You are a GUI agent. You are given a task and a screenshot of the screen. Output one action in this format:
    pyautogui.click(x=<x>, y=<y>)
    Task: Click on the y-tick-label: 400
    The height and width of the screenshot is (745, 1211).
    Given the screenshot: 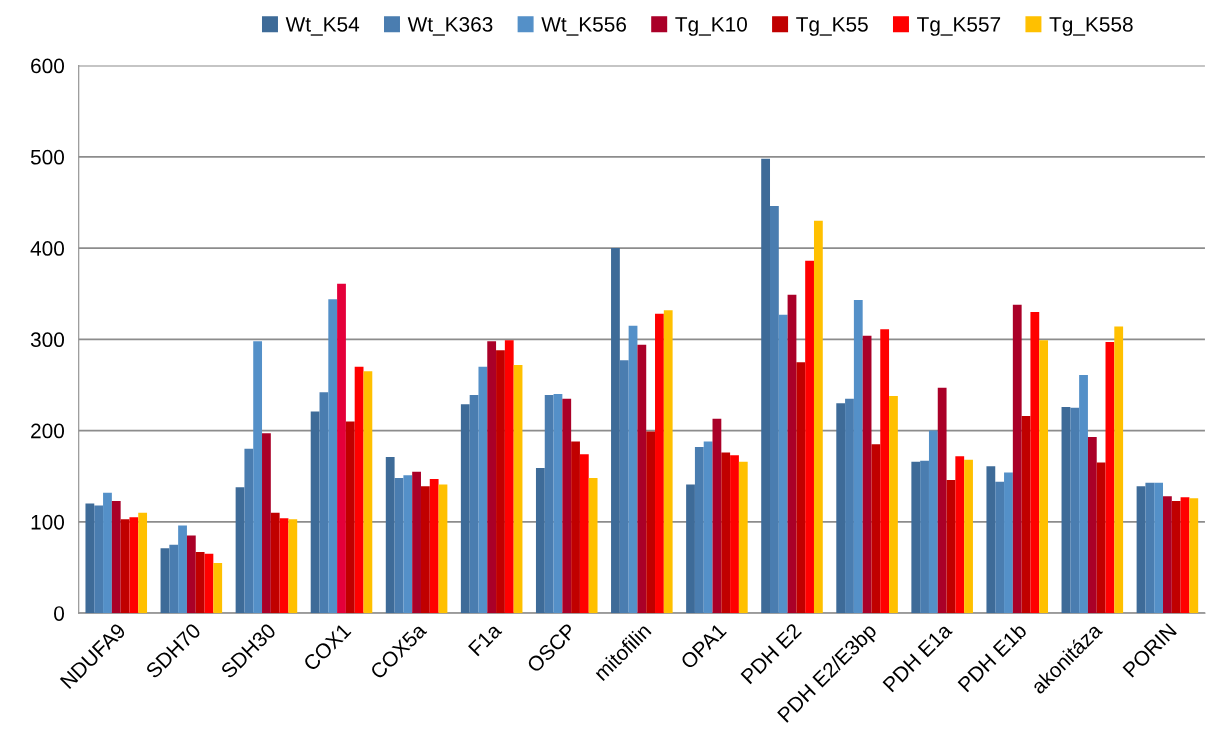 What is the action you would take?
    pyautogui.click(x=47, y=248)
    